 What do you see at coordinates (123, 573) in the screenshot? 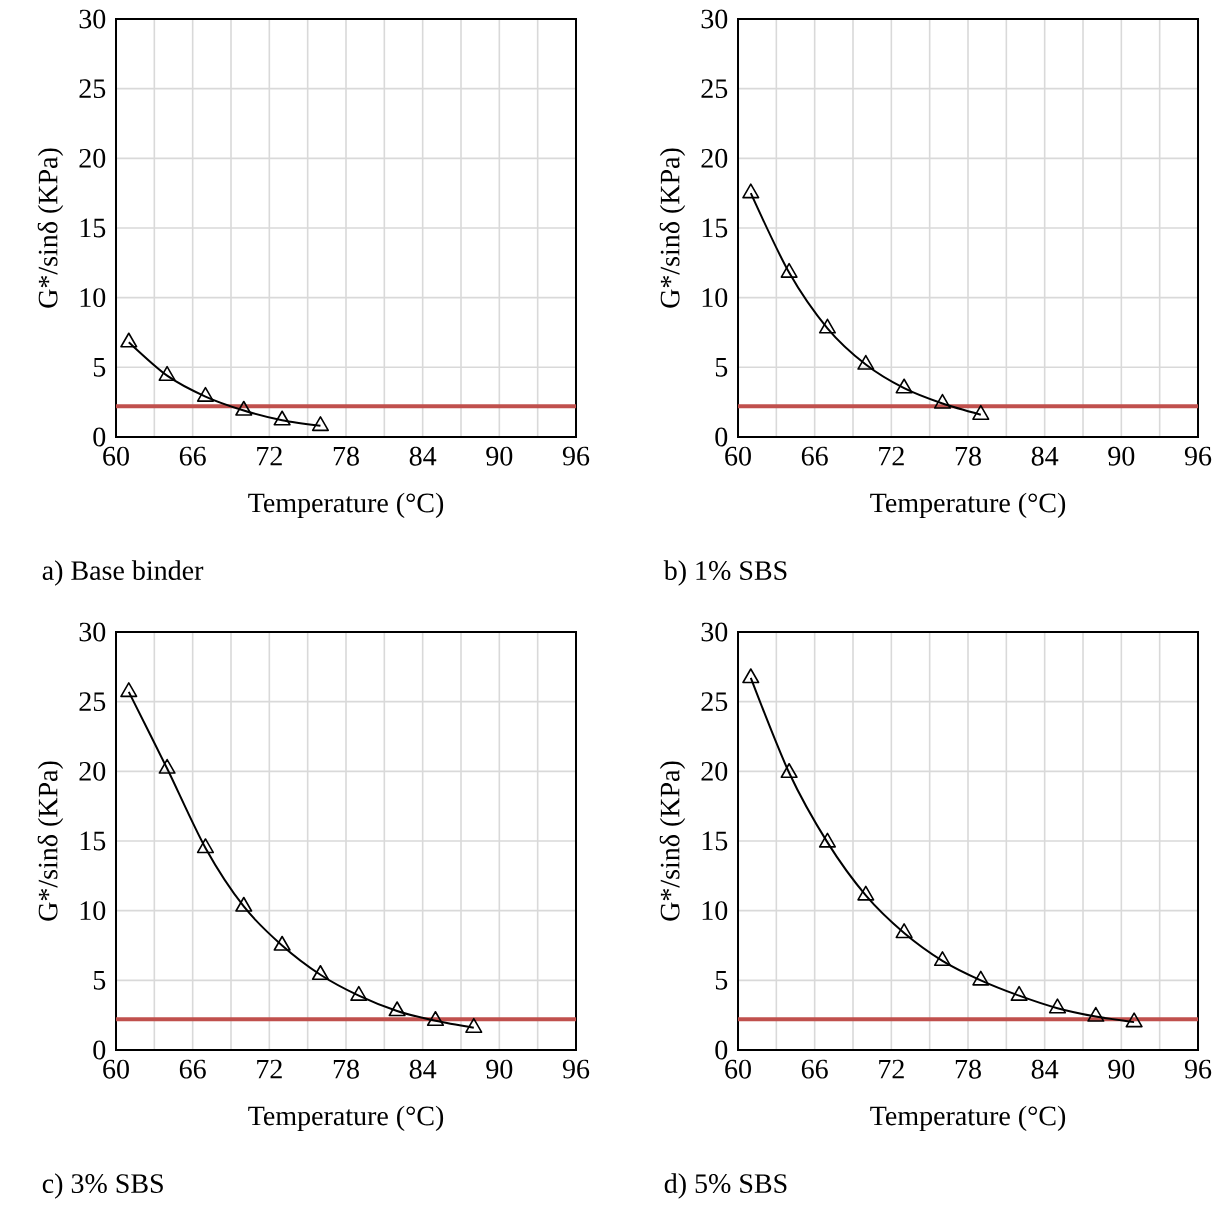
I see `text: a) Base binder` at bounding box center [123, 573].